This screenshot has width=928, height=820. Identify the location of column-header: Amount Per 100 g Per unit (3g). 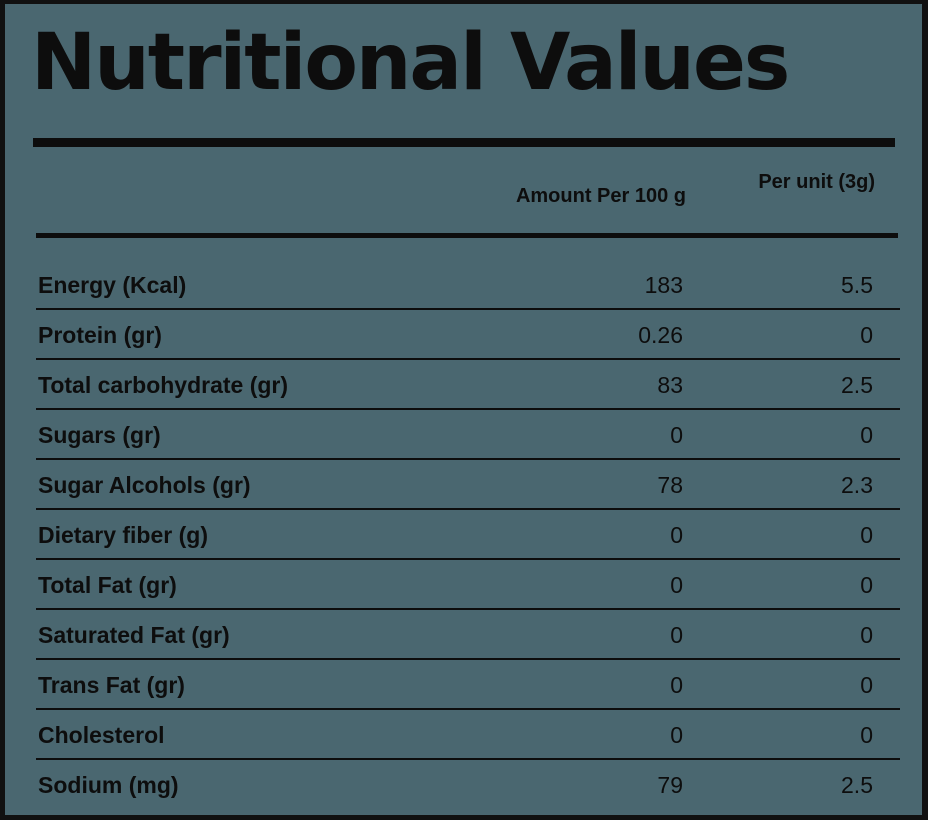
(466, 194).